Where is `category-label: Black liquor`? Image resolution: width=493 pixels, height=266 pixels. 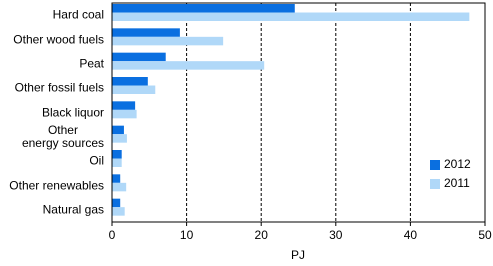
category-label: Black liquor is located at coordinates (72, 112).